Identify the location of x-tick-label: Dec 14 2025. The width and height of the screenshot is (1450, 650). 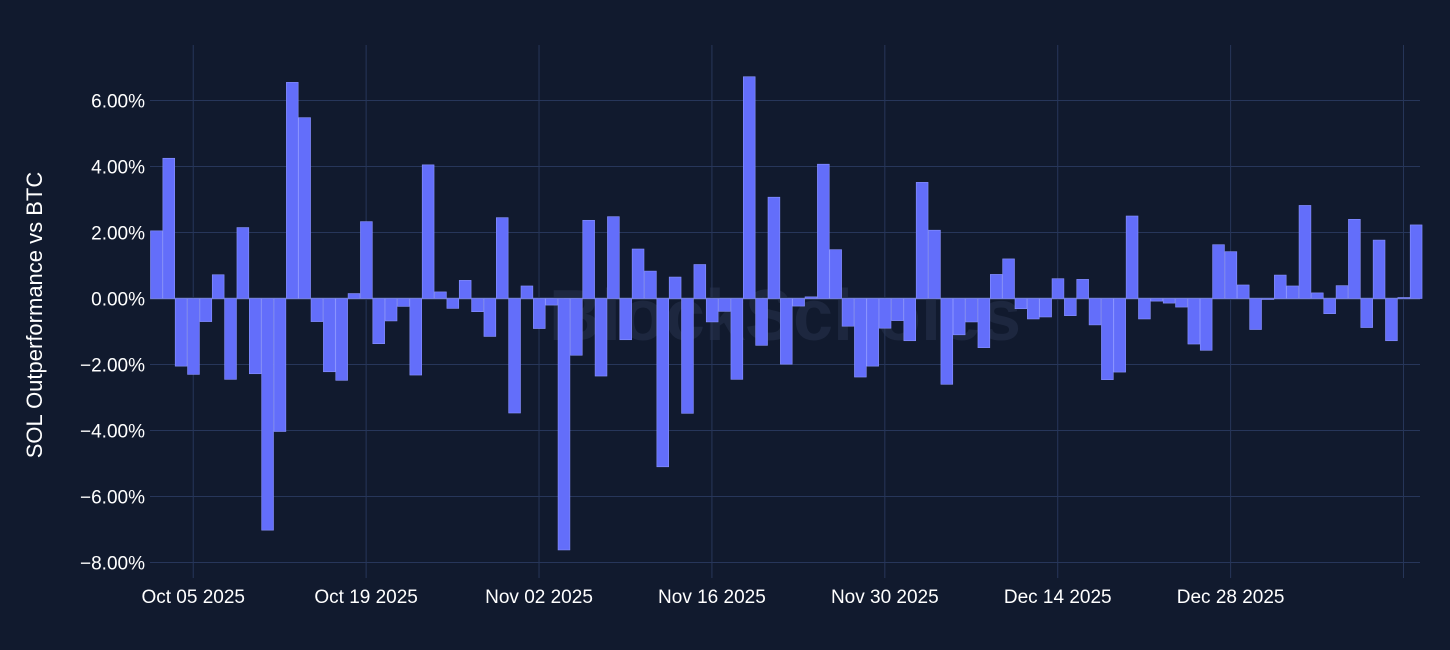
(1058, 597).